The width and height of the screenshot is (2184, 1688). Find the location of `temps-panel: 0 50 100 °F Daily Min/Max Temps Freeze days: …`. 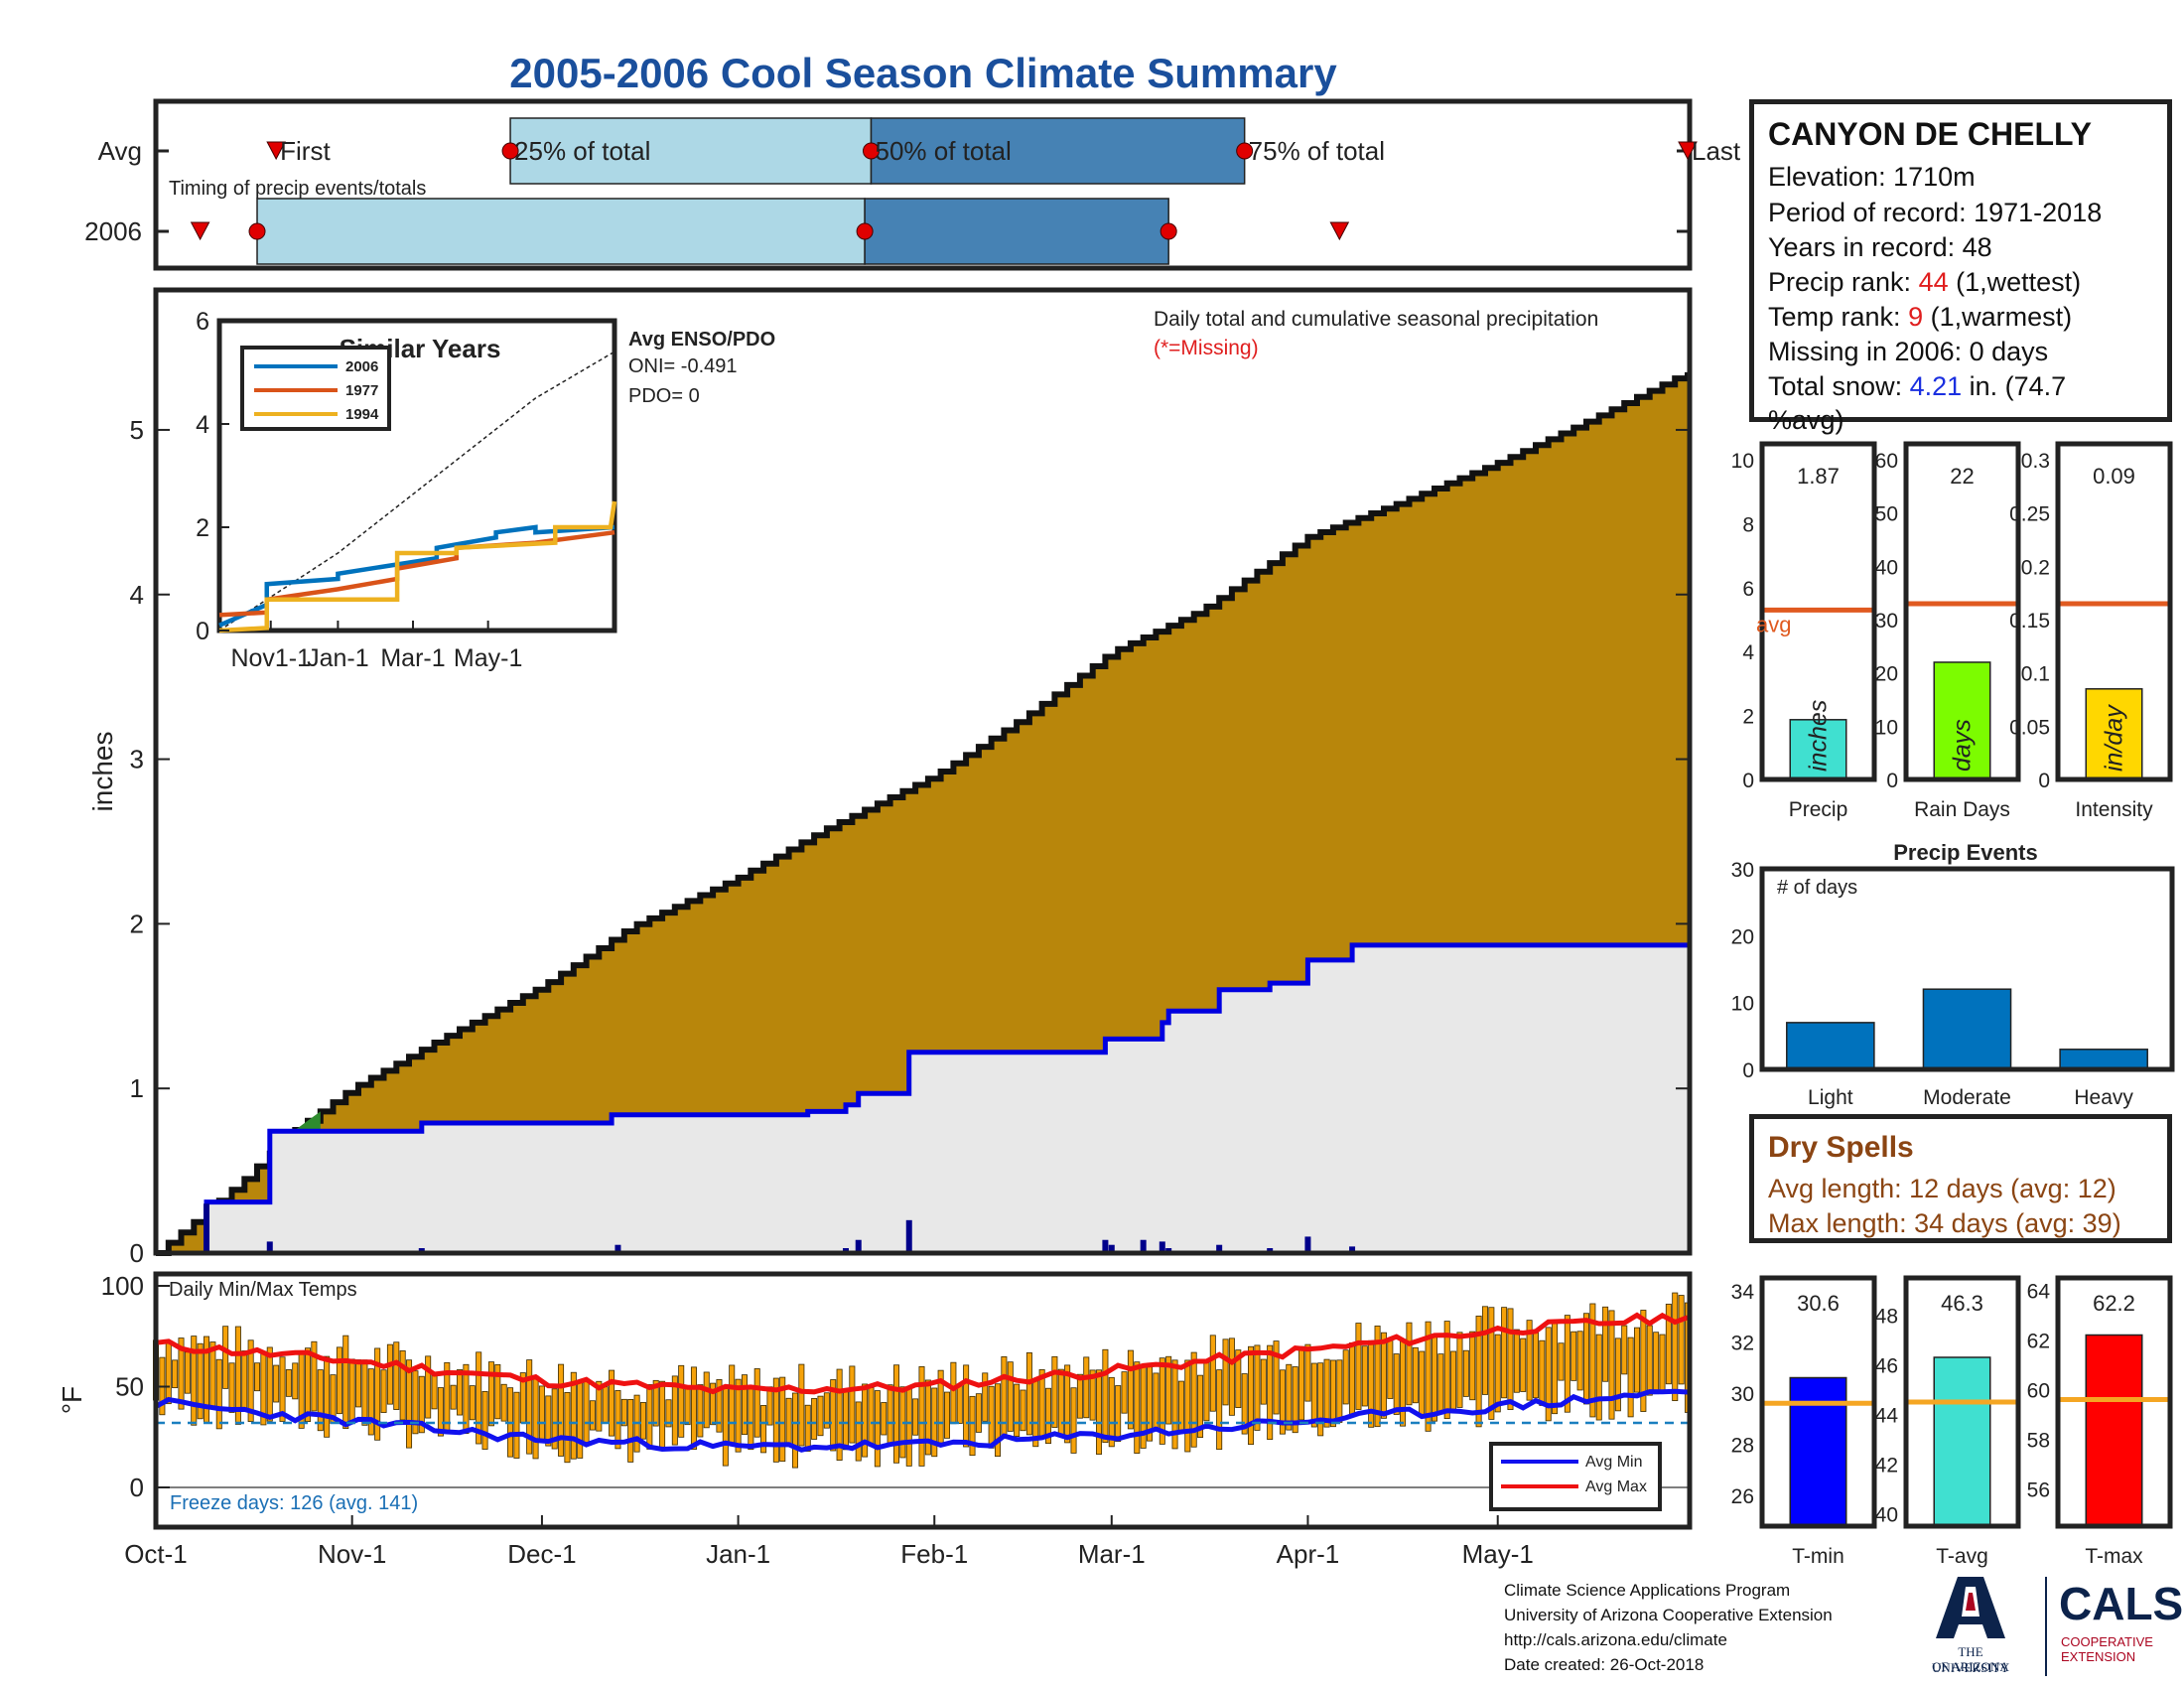

temps-panel: 0 50 100 °F Daily Min/Max Temps Freeze days: … is located at coordinates (875, 1420).